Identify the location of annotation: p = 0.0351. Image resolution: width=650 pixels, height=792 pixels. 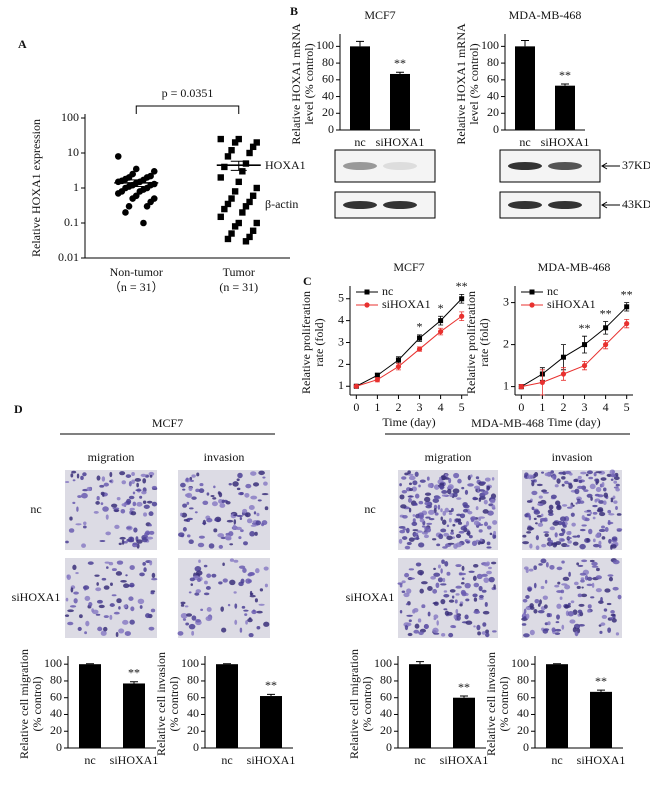
(188, 93).